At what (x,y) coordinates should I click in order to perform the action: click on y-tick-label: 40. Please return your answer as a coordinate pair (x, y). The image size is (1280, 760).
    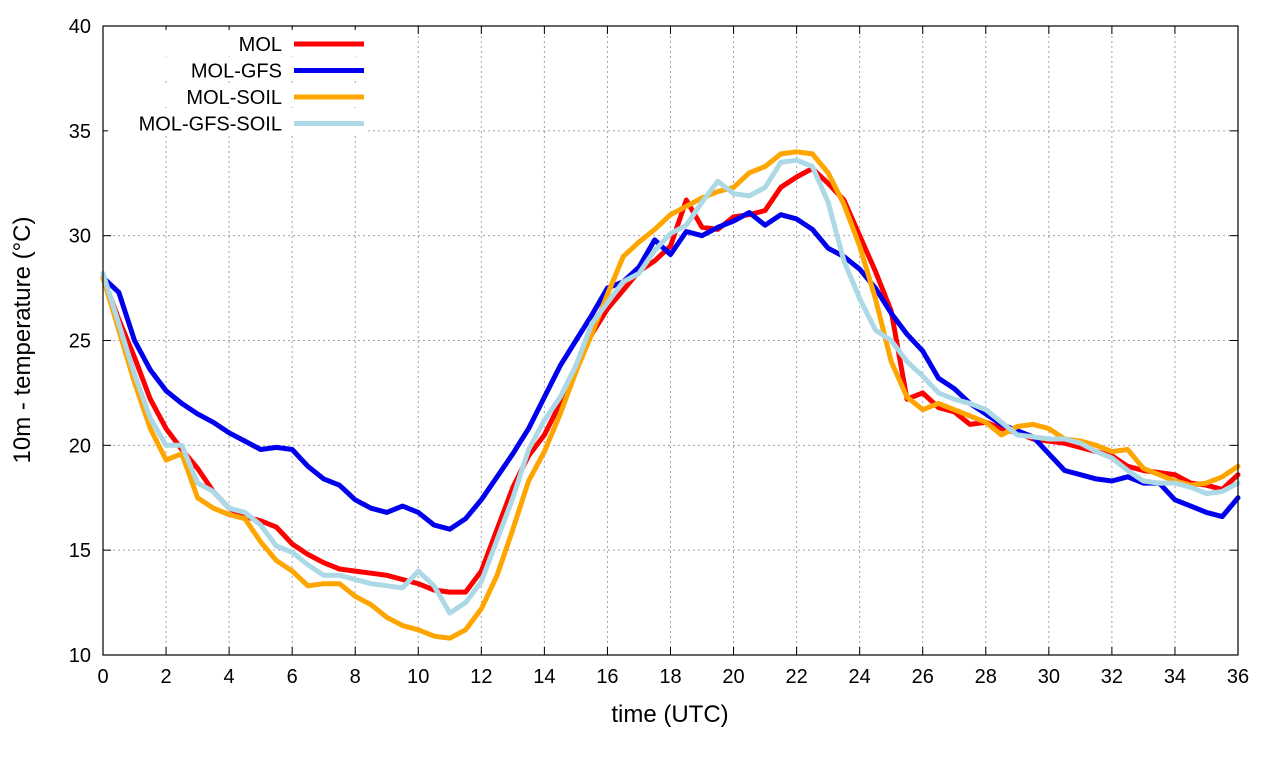
    Looking at the image, I should click on (80, 27).